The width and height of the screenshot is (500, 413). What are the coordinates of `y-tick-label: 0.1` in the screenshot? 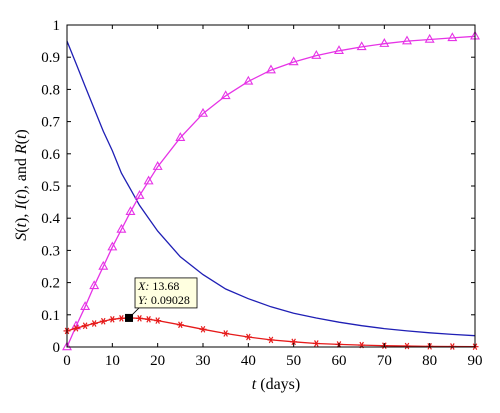 It's located at (50, 316).